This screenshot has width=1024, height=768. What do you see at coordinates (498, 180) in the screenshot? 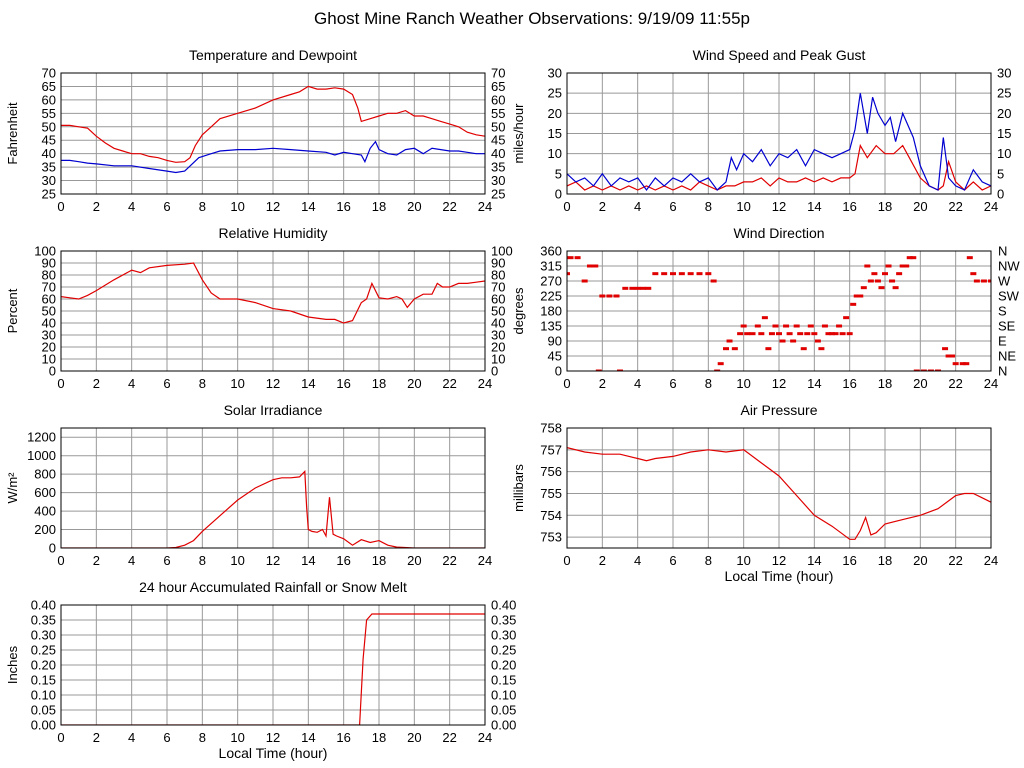
I see `y-tick-label-right: 30` at bounding box center [498, 180].